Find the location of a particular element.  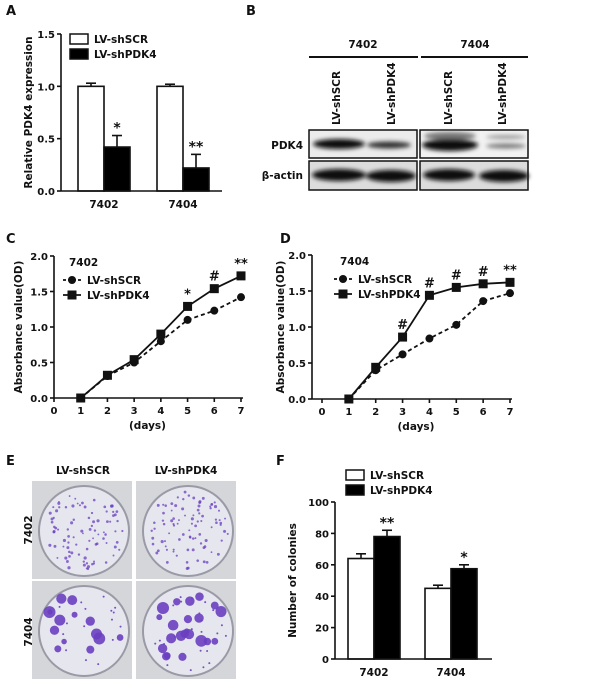

y-tick-label: 0 is located at coordinates (325, 660).